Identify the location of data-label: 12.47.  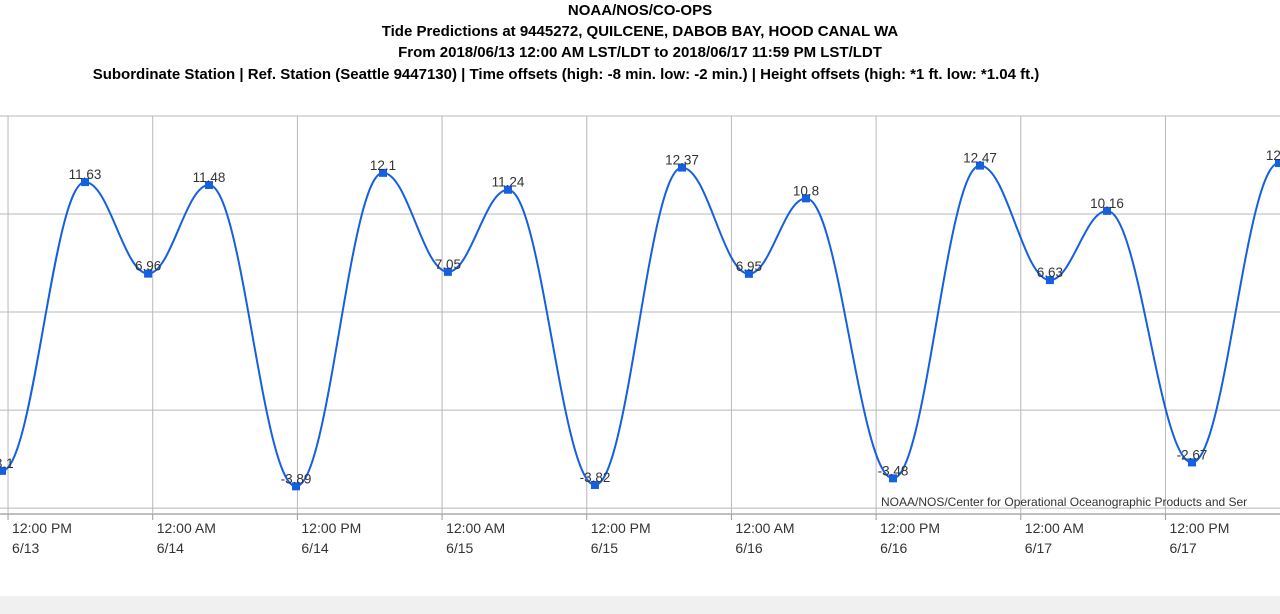
(980, 158).